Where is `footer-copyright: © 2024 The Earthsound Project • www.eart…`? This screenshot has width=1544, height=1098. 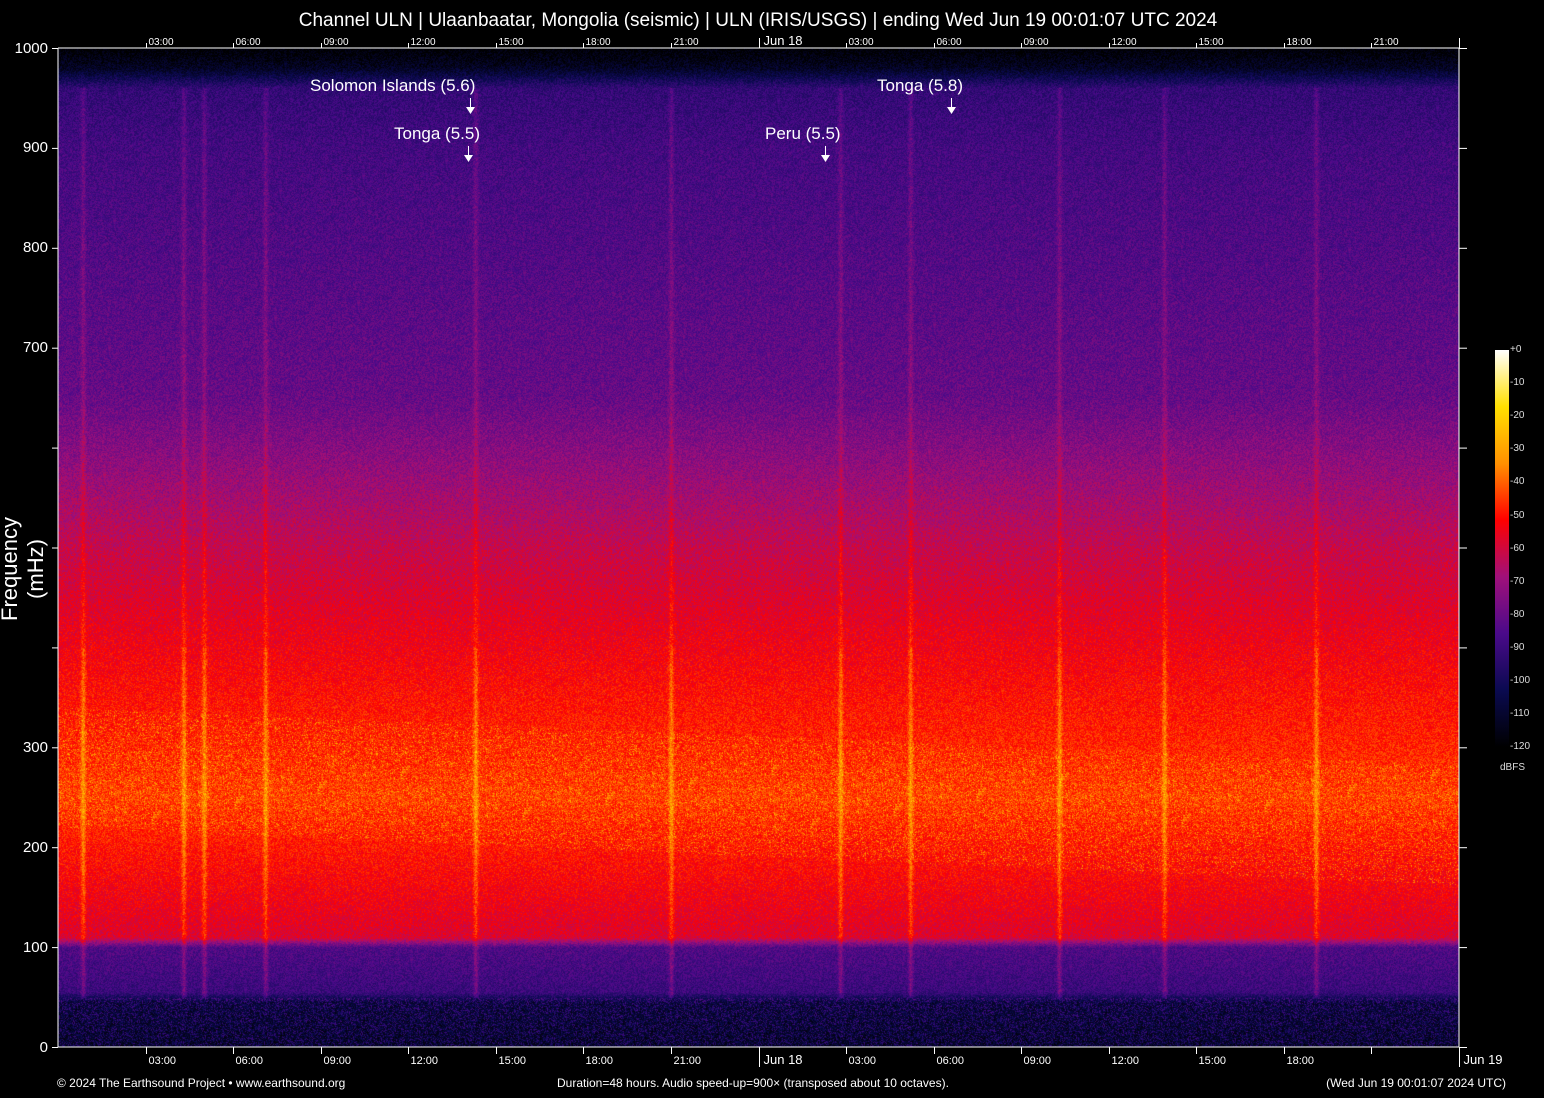
footer-copyright: © 2024 The Earthsound Project • www.eart… is located at coordinates (201, 1083).